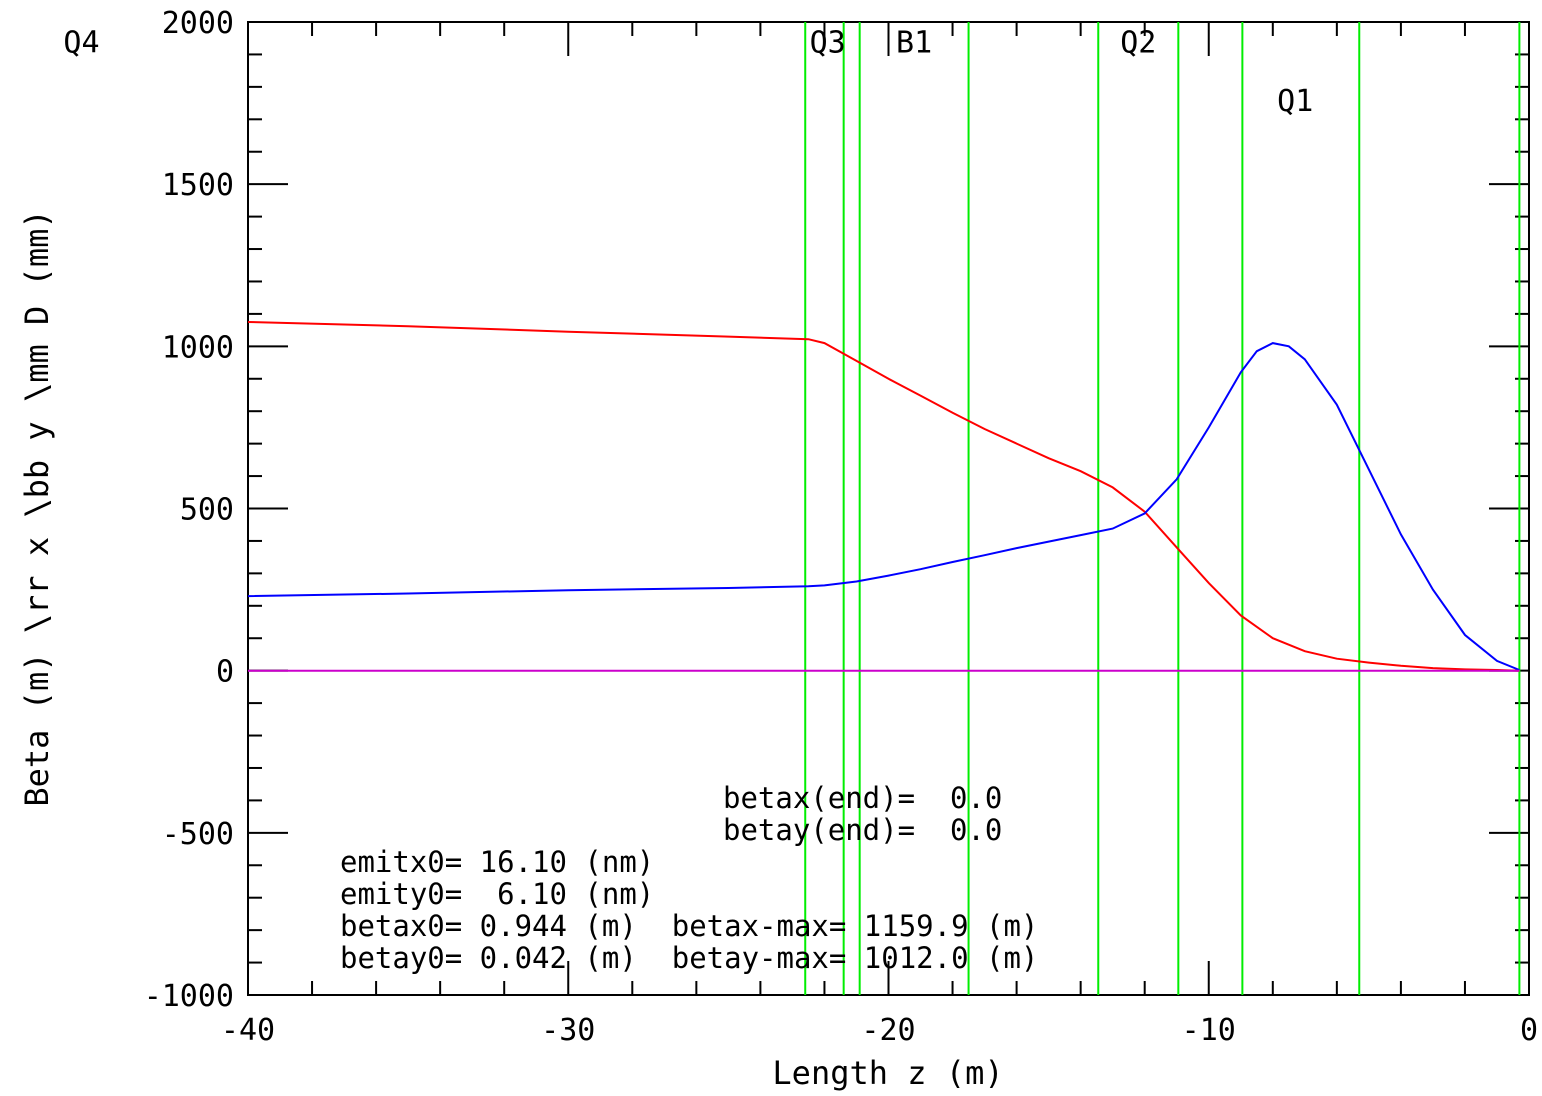  What do you see at coordinates (198, 185) in the screenshot?
I see `y-tick-label: 1500` at bounding box center [198, 185].